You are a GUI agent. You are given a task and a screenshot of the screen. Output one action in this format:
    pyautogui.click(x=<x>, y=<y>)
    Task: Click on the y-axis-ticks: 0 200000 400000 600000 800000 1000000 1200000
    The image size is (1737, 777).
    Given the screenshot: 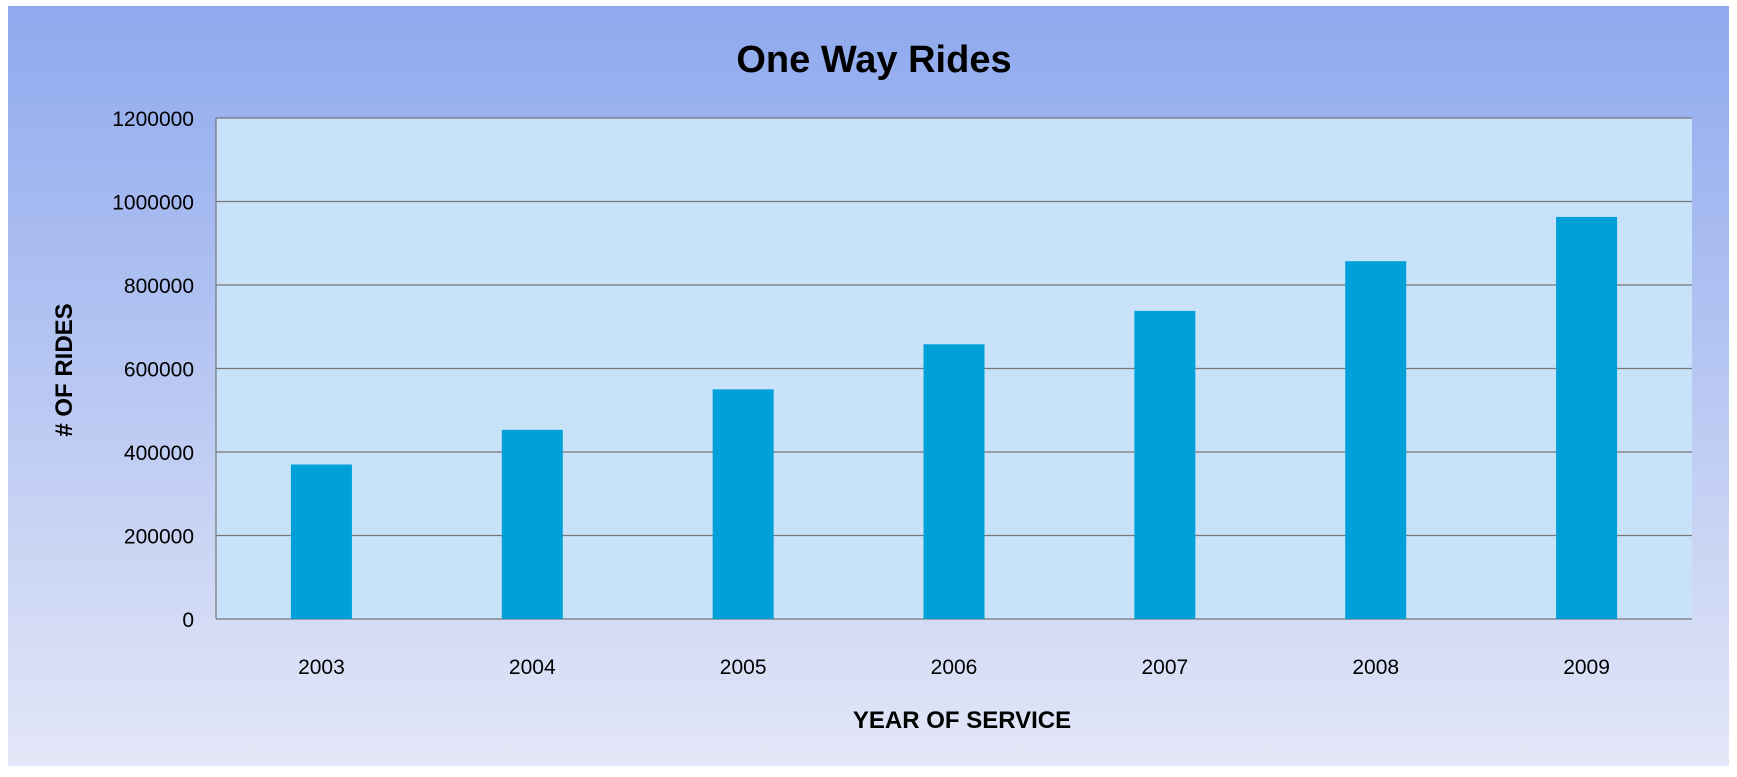 What is the action you would take?
    pyautogui.click(x=153, y=370)
    